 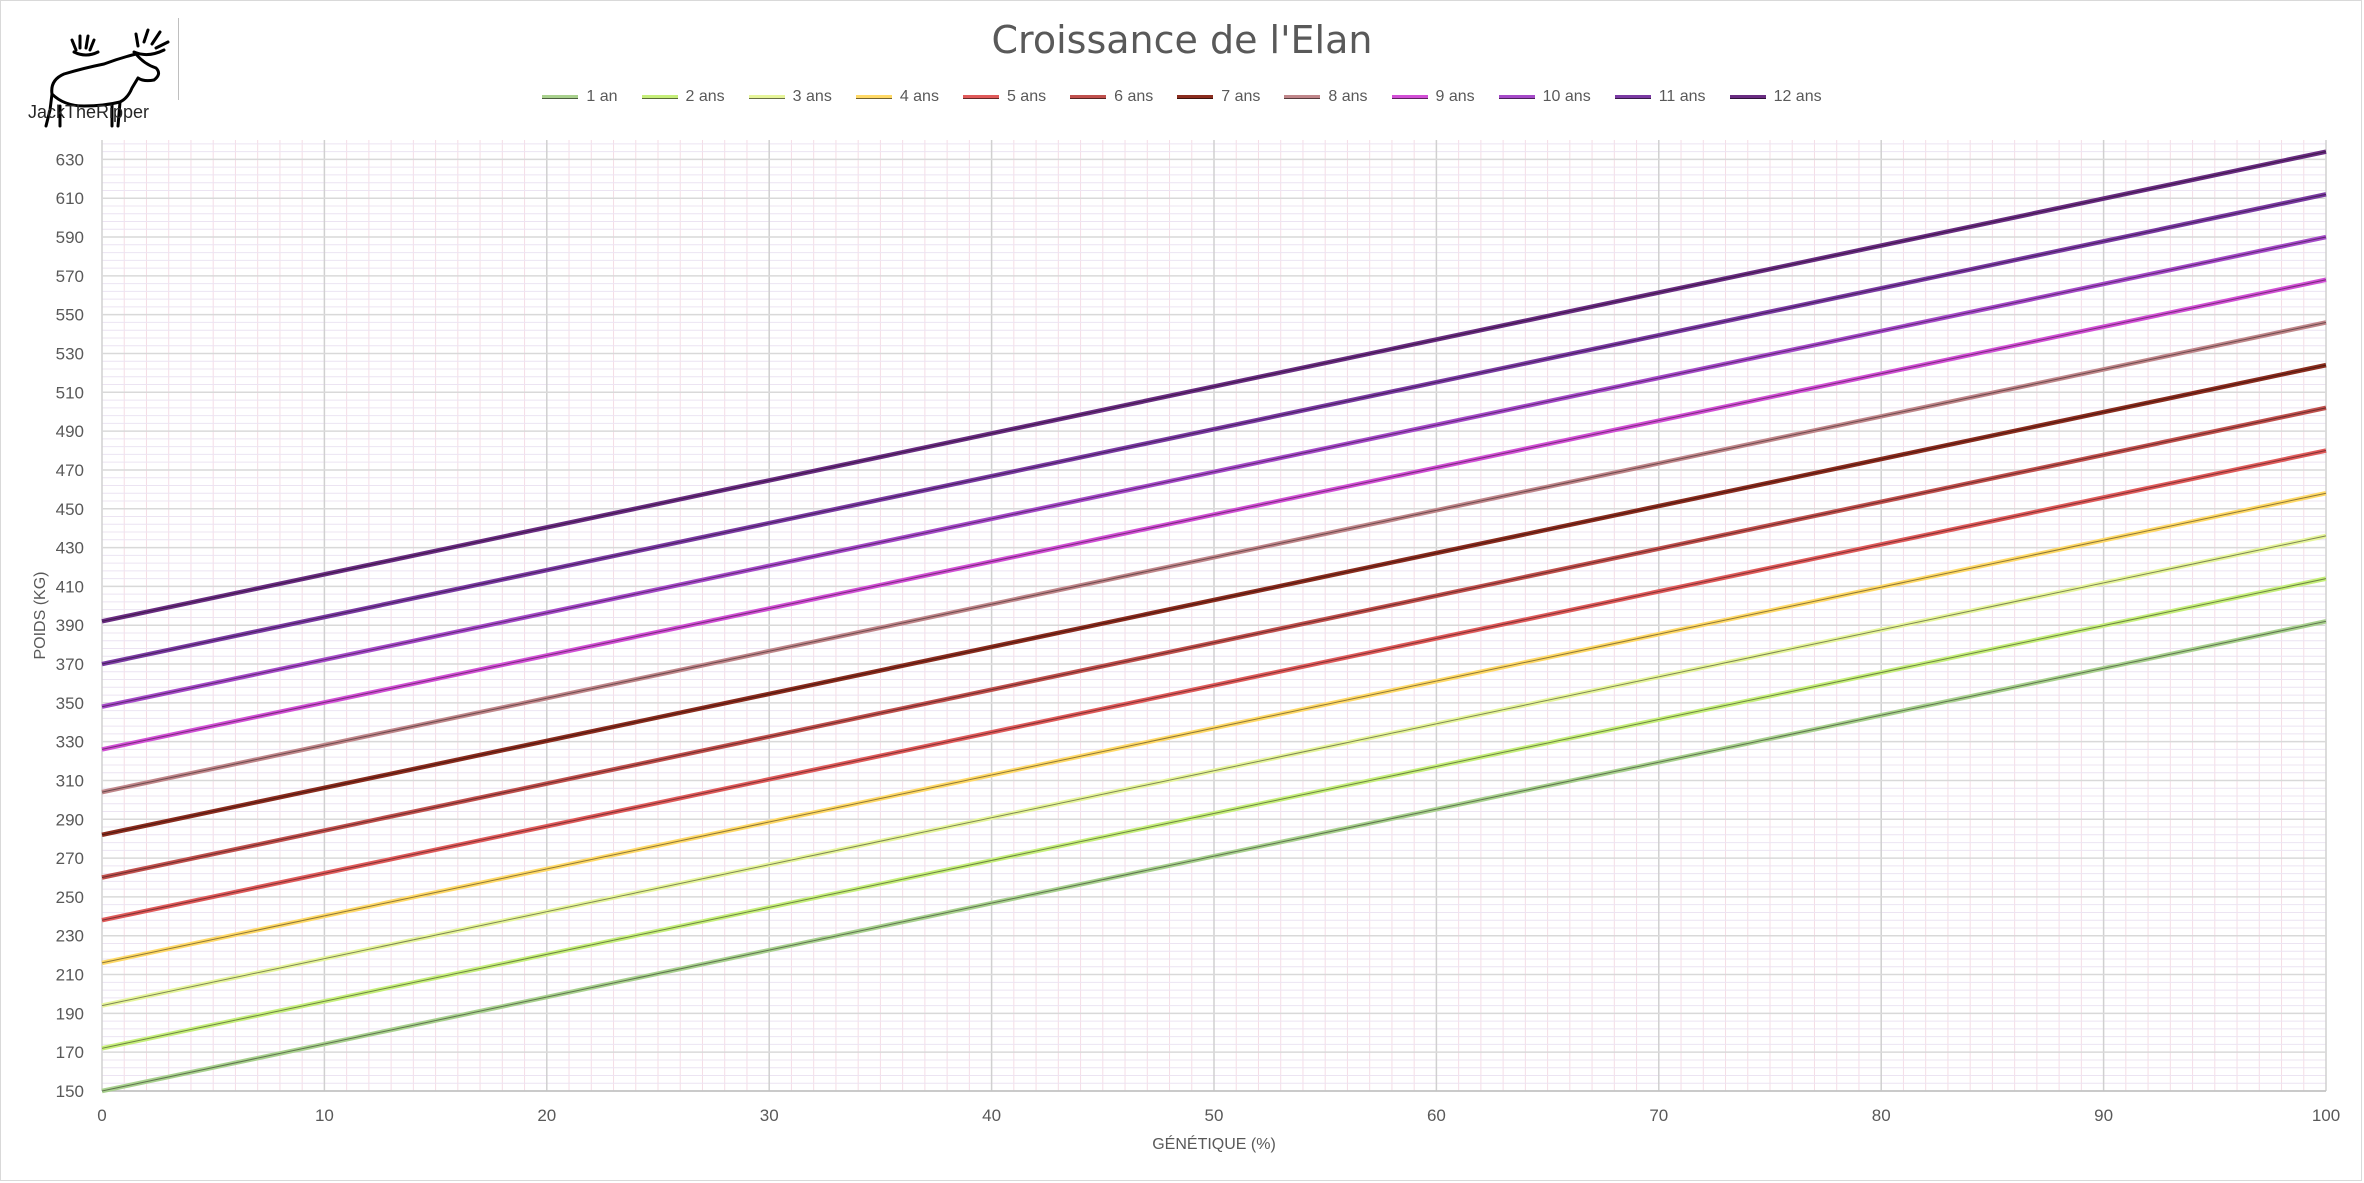 I want to click on y-tick-label: 410, so click(x=70, y=586).